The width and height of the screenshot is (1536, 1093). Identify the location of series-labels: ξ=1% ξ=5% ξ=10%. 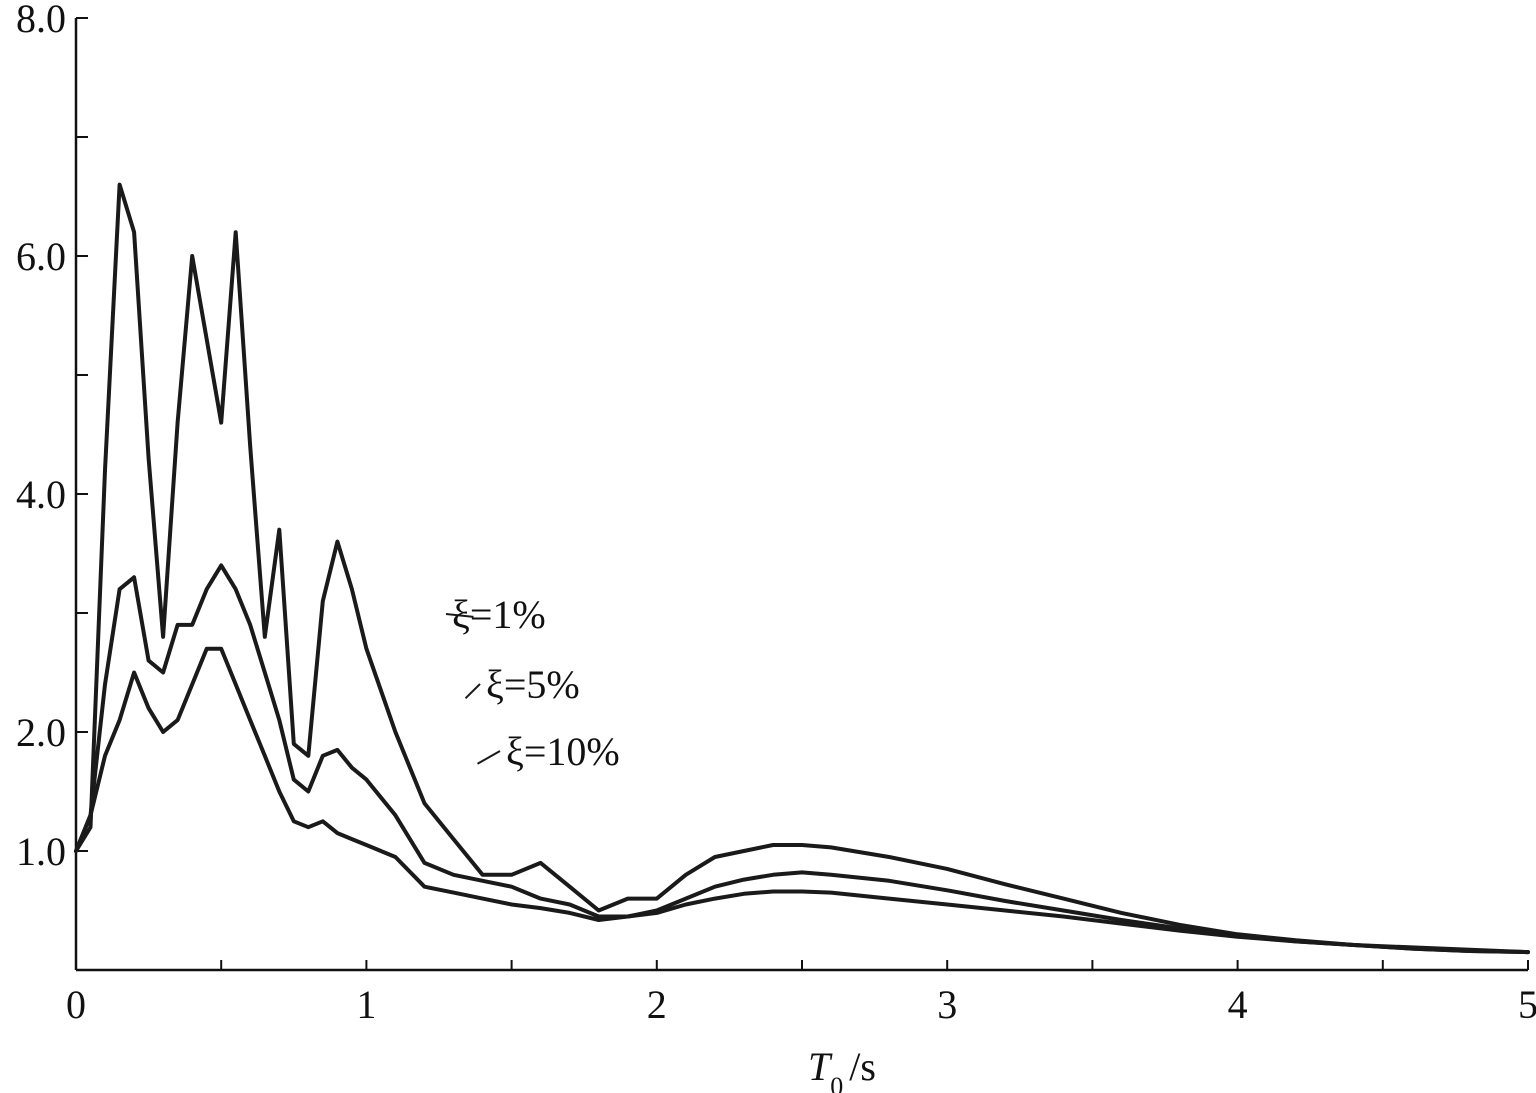
(532, 683).